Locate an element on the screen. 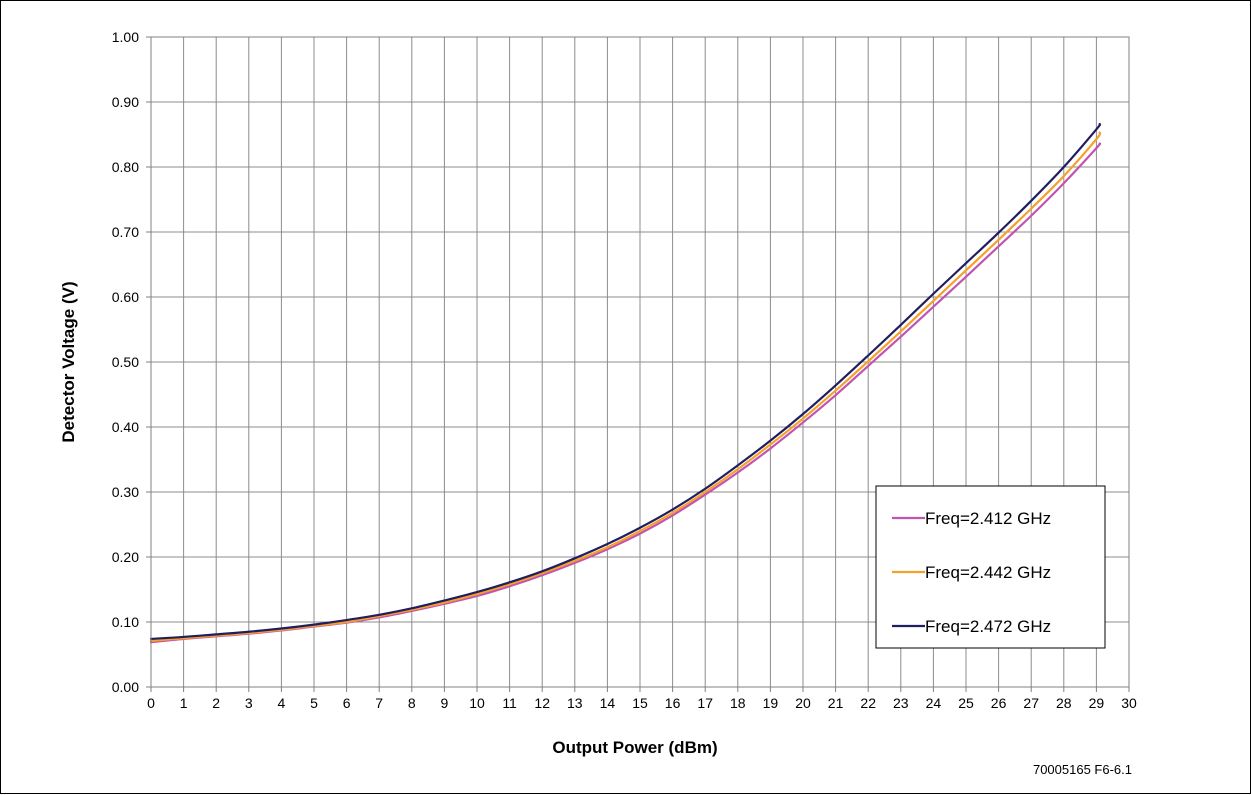 The height and width of the screenshot is (795, 1251). x-tick-label: 29 is located at coordinates (1097, 703).